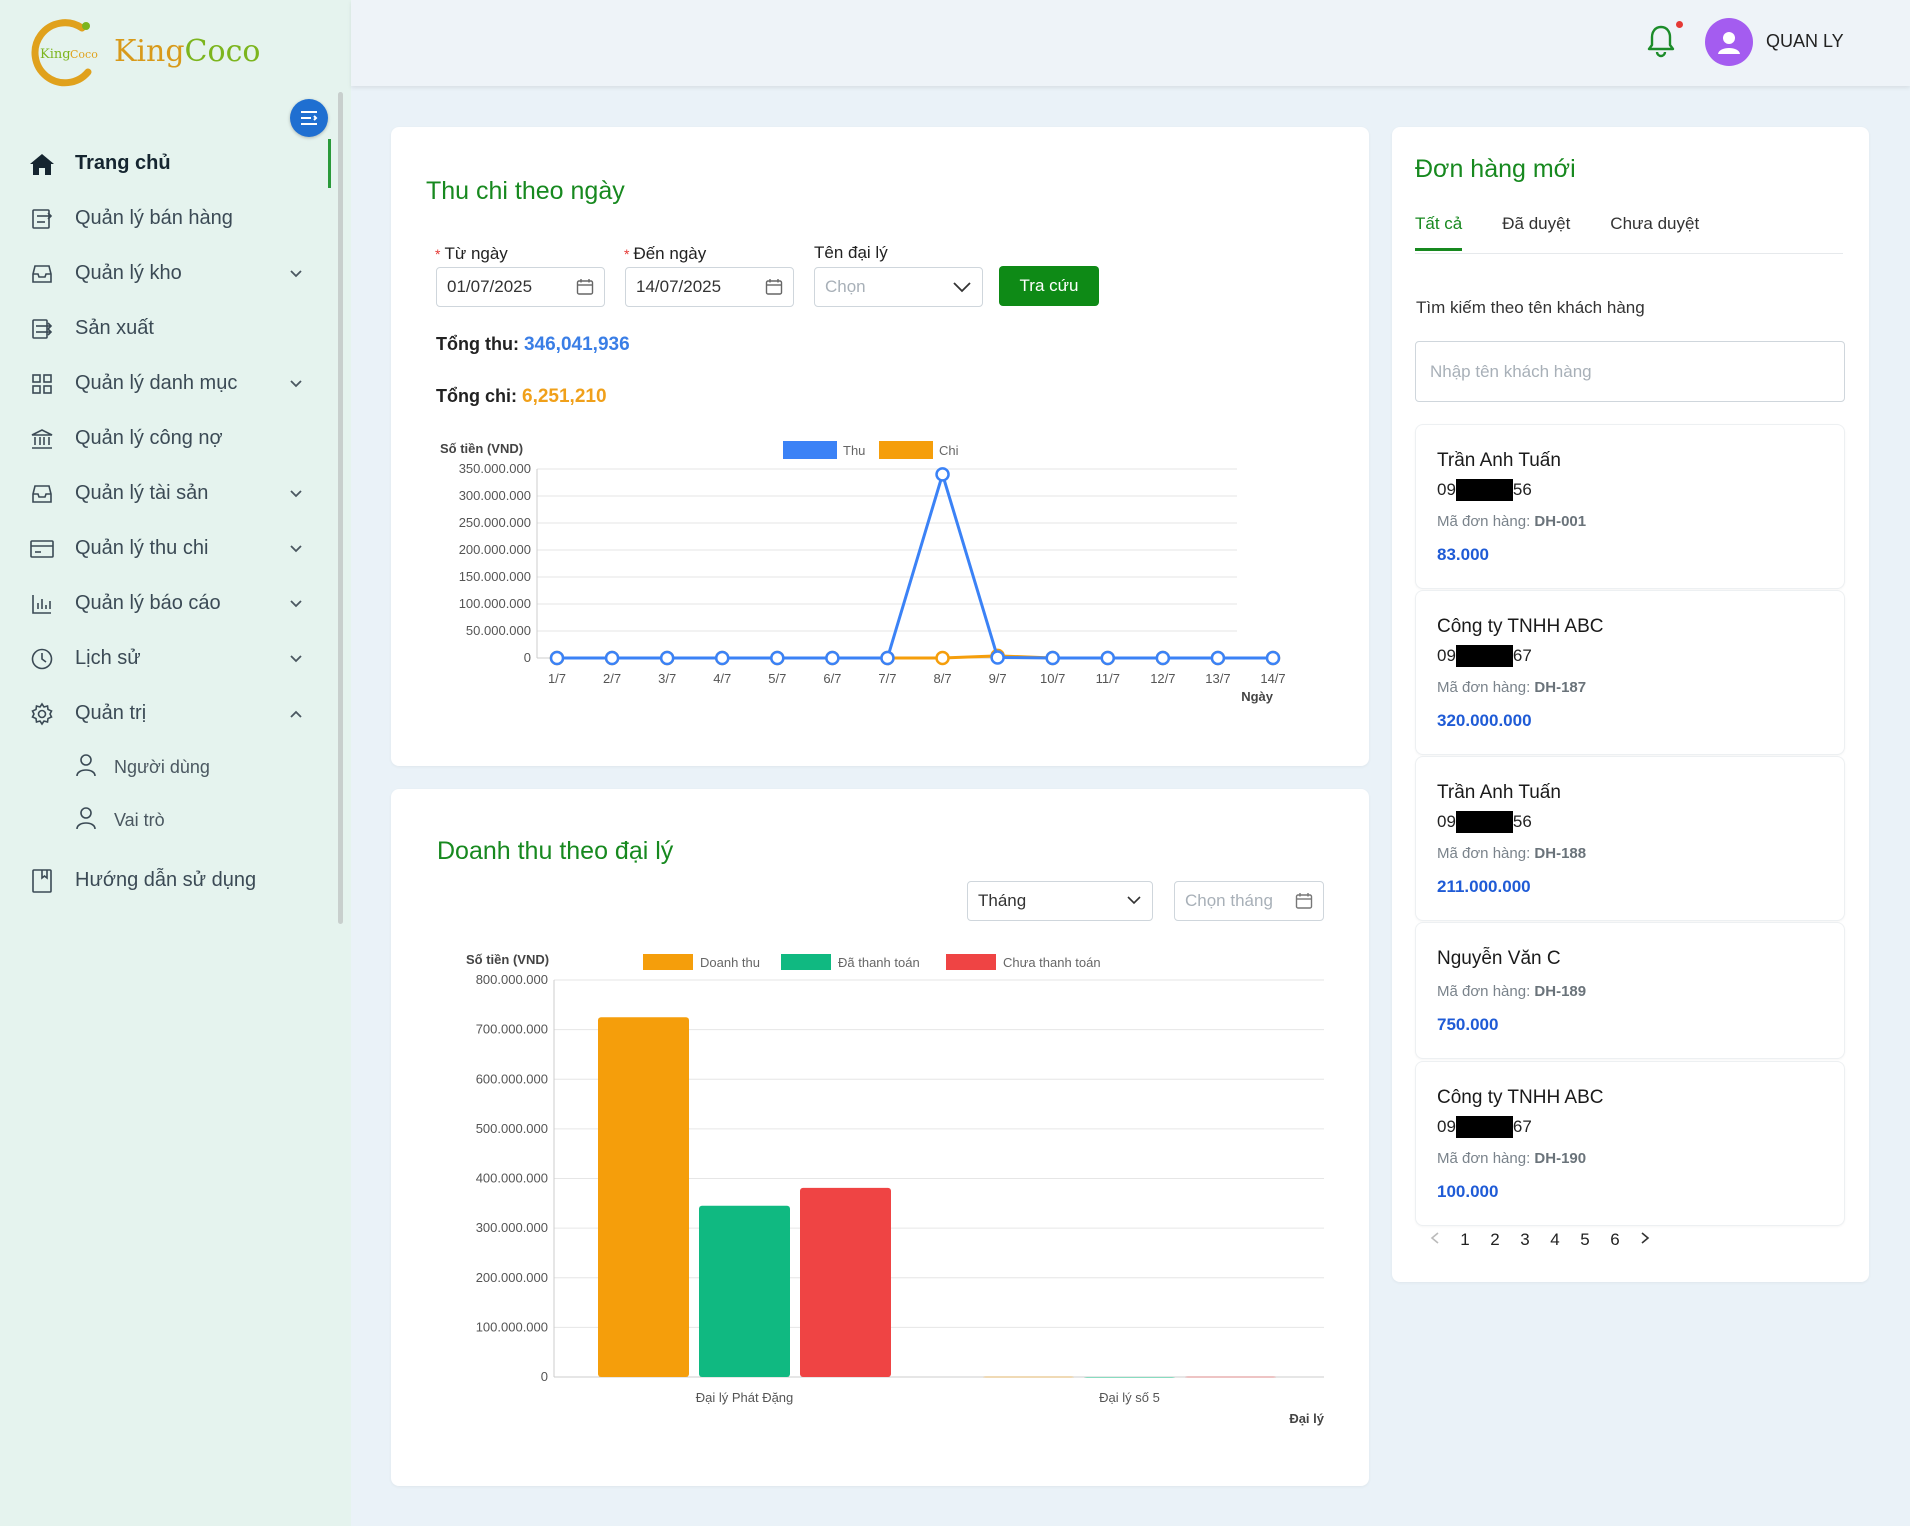 Image resolution: width=1910 pixels, height=1526 pixels. I want to click on next-page-icon, so click(1645, 1240).